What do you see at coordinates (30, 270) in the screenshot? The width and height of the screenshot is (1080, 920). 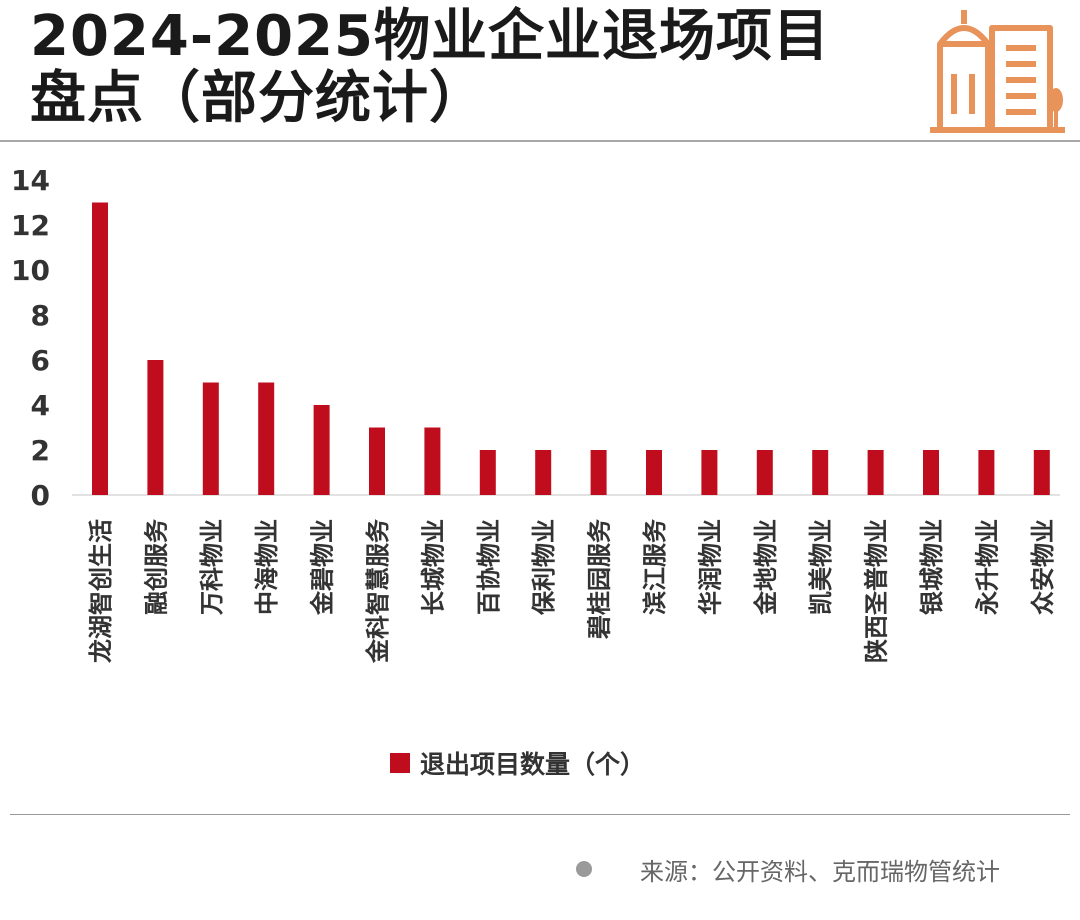 I see `y-tick-label: 10` at bounding box center [30, 270].